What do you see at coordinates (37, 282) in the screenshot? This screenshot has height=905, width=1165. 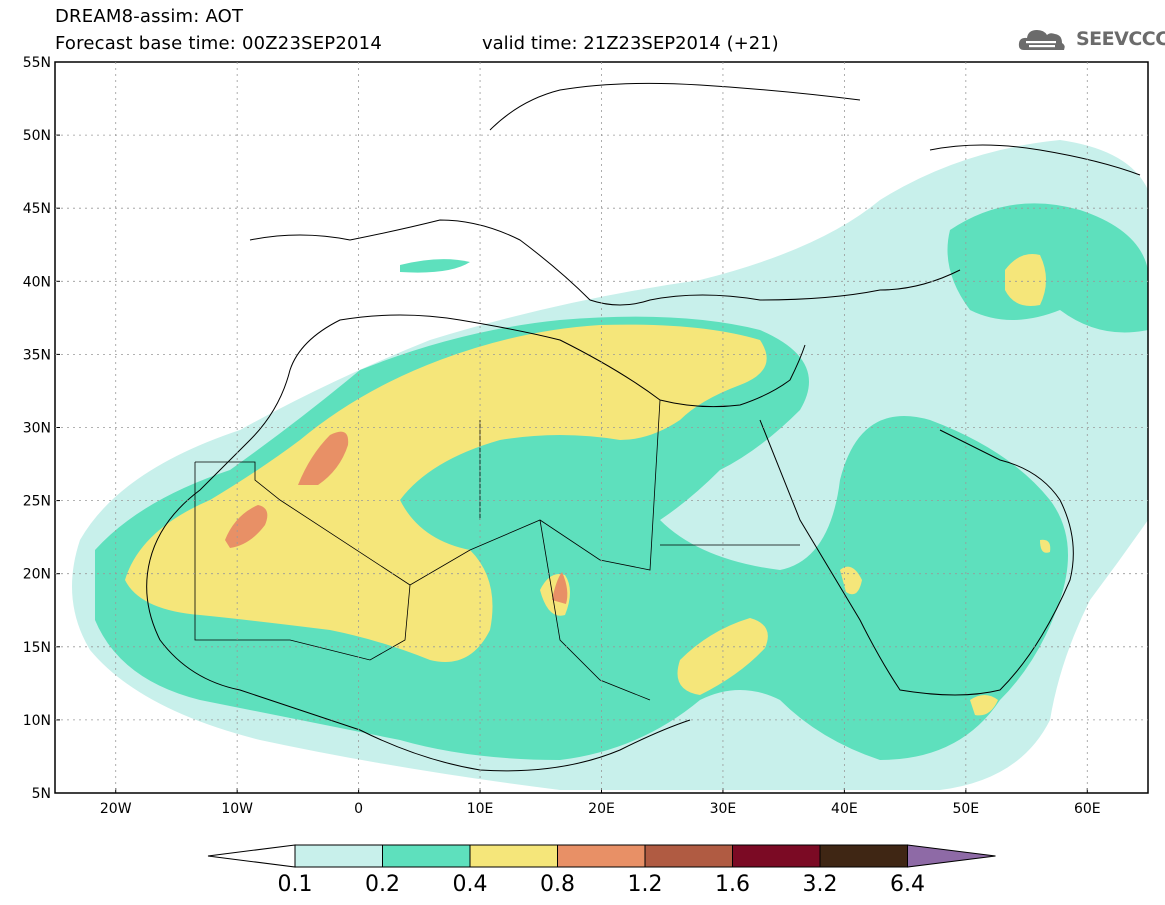 I see `lat-label: 40N` at bounding box center [37, 282].